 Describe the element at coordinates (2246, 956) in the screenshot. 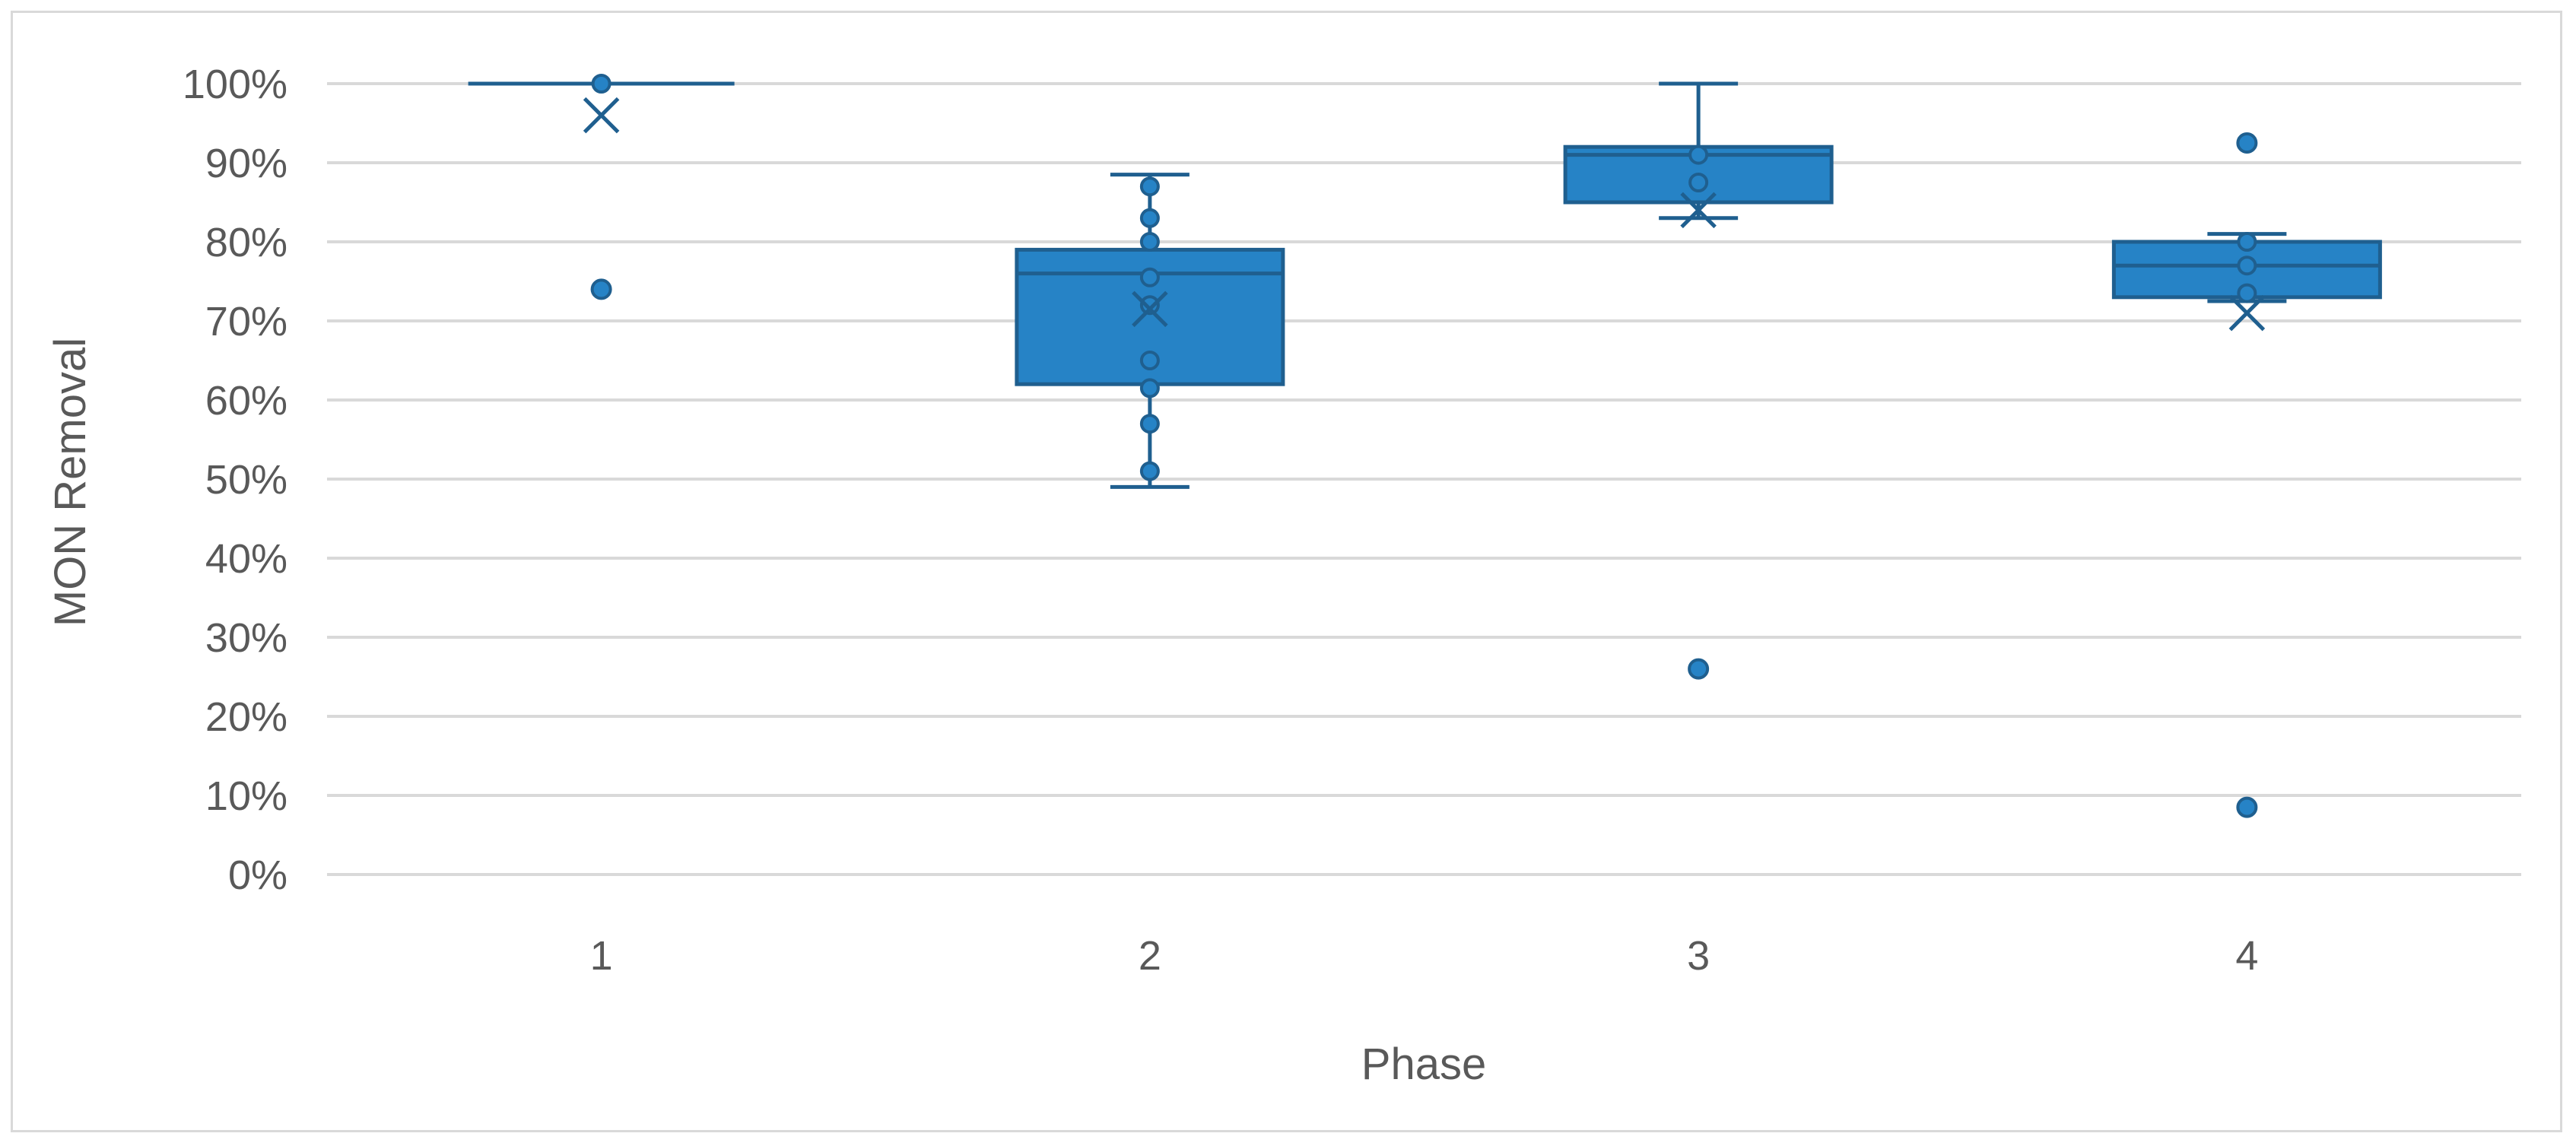

I see `x-tick-label: 4` at that location.